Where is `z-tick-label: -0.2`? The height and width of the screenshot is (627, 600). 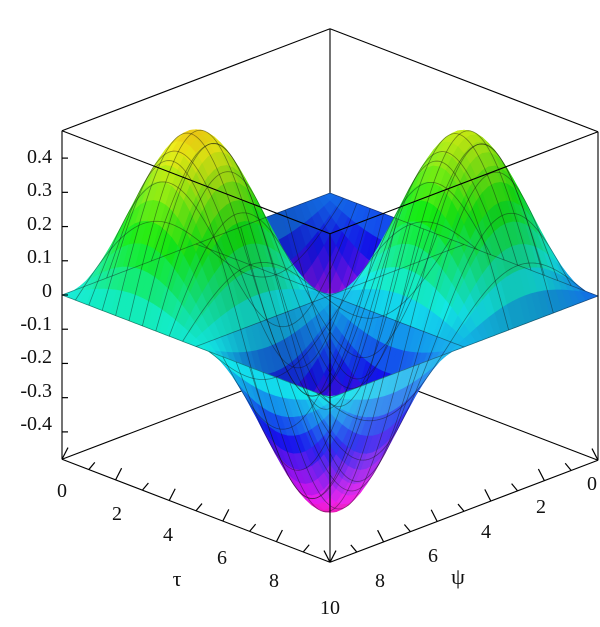 z-tick-label: -0.2 is located at coordinates (36, 357).